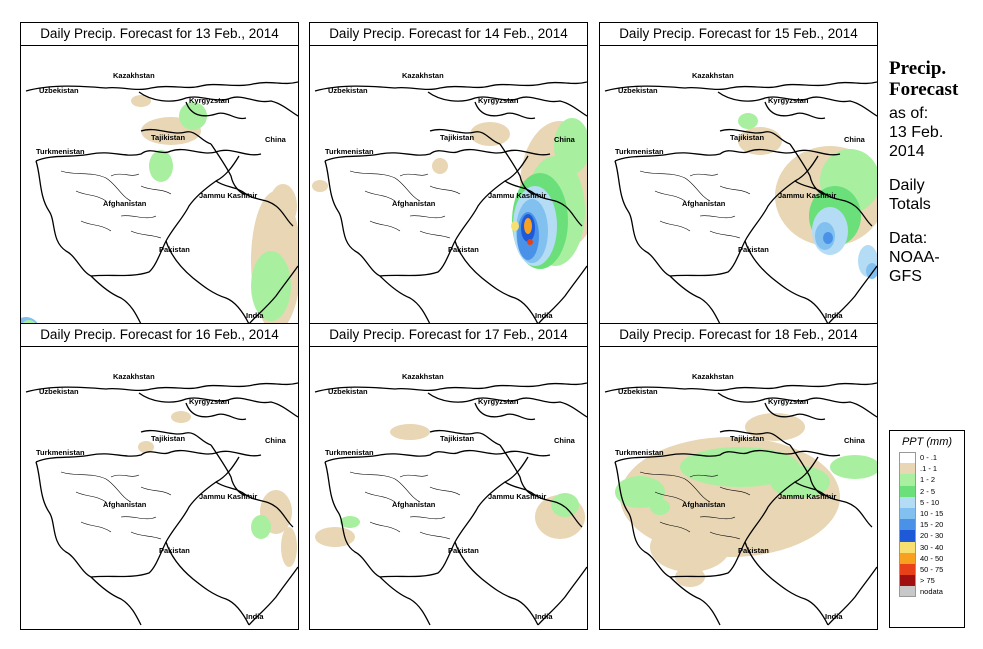 The image size is (983, 649). What do you see at coordinates (930, 502) in the screenshot?
I see `legend-label: 5 - 10` at bounding box center [930, 502].